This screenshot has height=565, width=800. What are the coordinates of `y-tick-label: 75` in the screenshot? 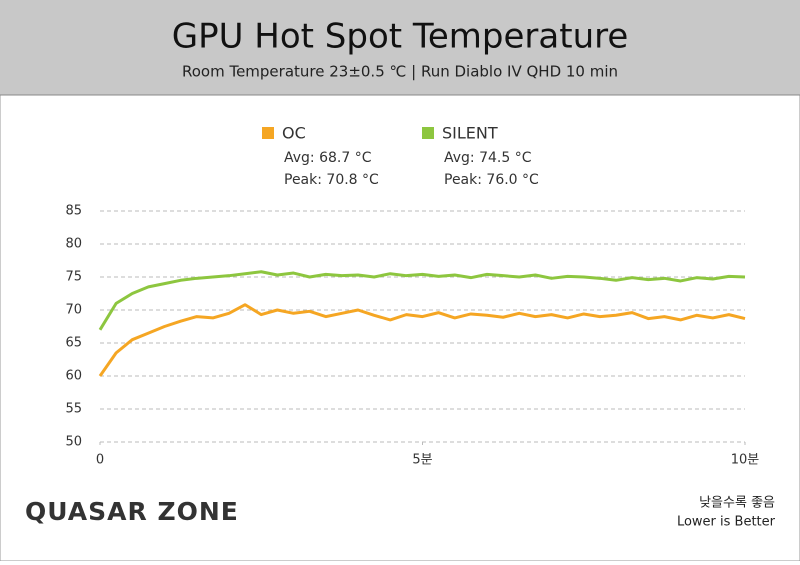 It's located at (73, 277).